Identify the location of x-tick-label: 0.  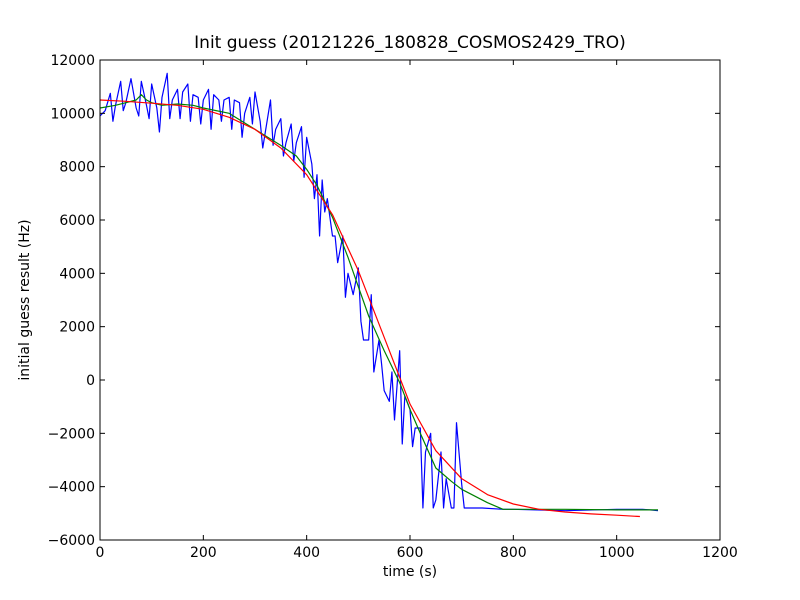
(100, 553).